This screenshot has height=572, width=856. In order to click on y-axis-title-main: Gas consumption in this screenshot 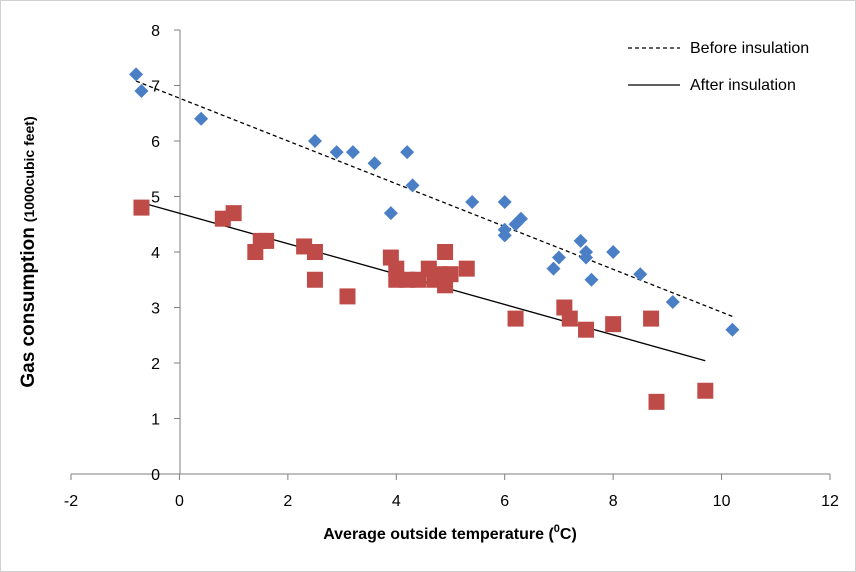, I will do `click(28, 307)`.